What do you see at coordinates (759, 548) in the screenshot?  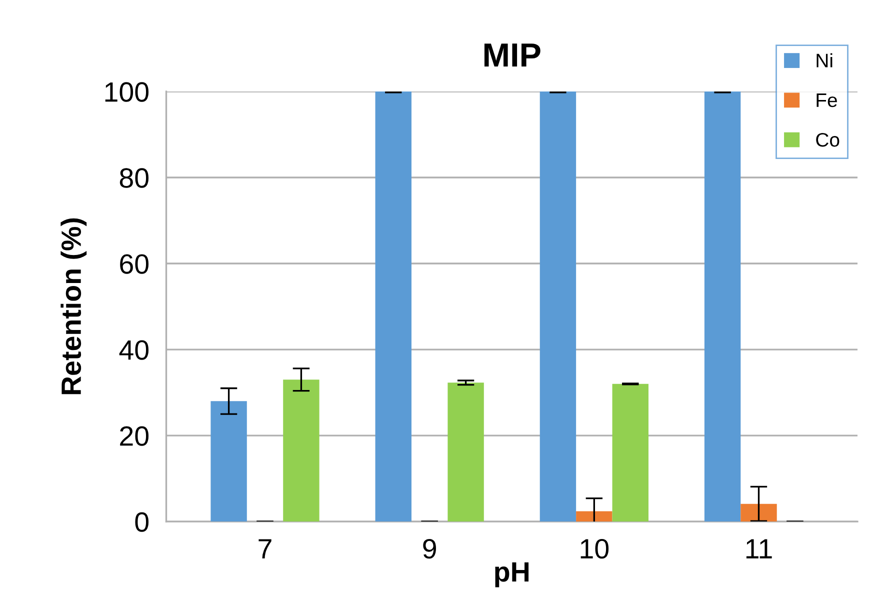 I see `x-tick-label: 11` at bounding box center [759, 548].